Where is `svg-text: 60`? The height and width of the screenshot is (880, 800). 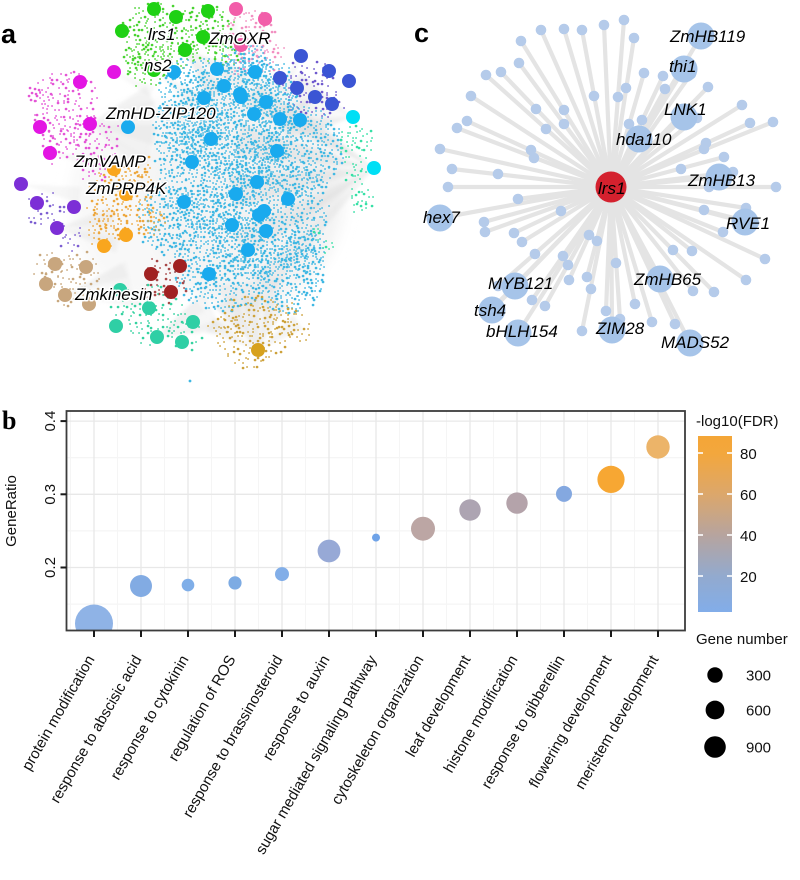
svg-text: 60 is located at coordinates (748, 495).